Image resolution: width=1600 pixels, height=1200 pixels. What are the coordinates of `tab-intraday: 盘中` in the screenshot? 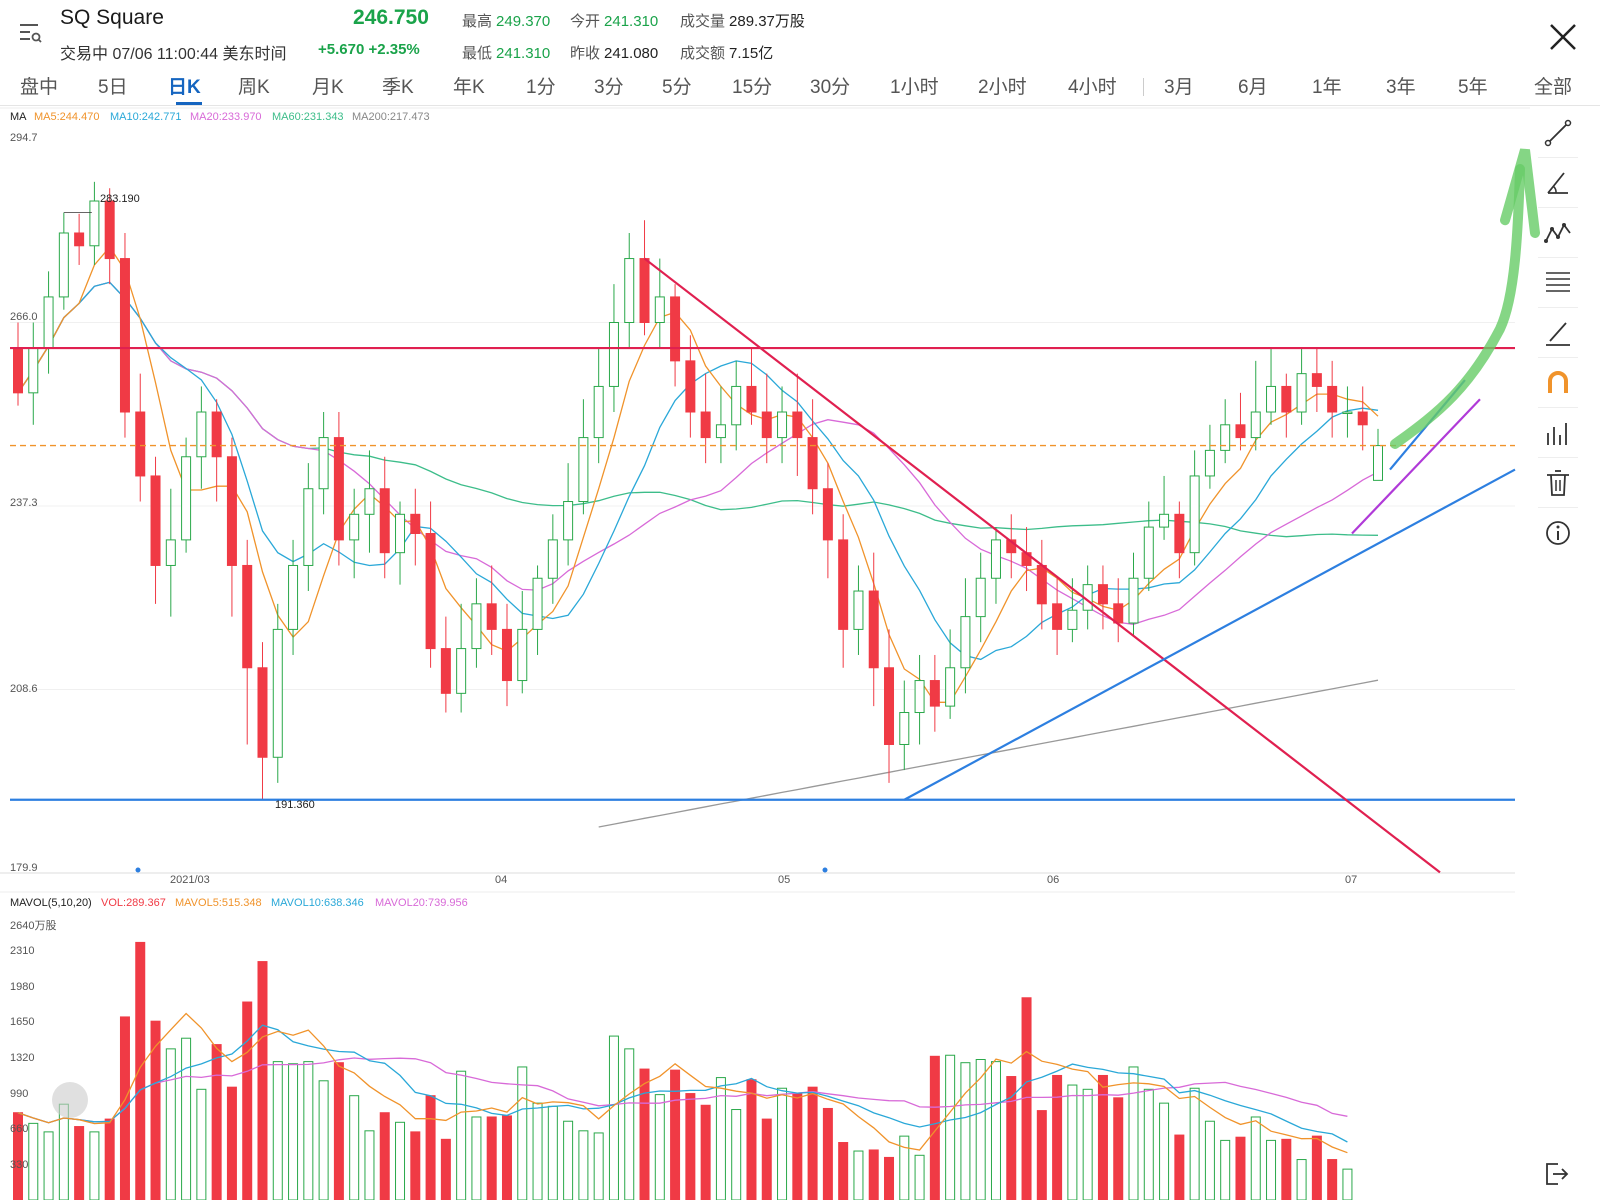 It's located at (39, 87).